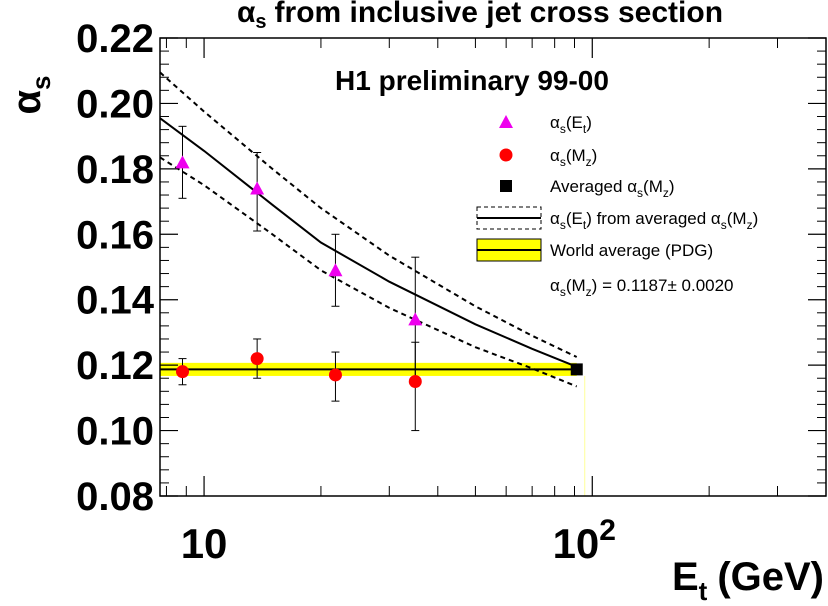 Image resolution: width=828 pixels, height=606 pixels. I want to click on y-axis-label: αs, so click(30, 94).